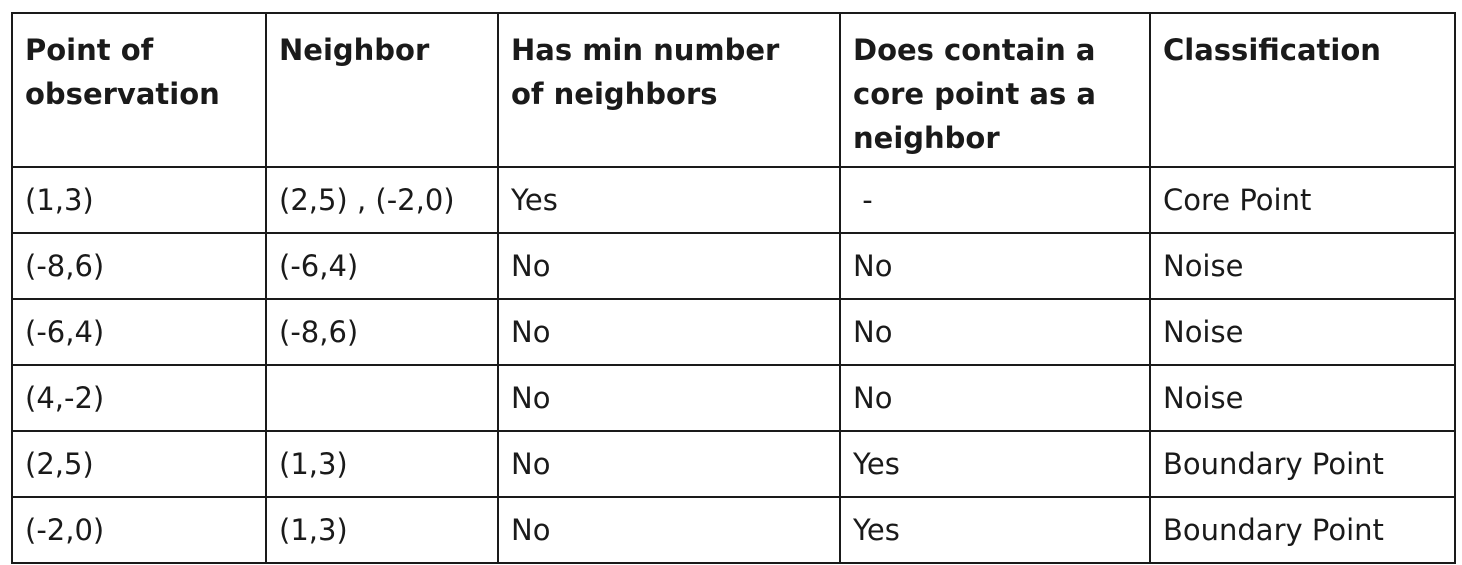  Describe the element at coordinates (139, 90) in the screenshot. I see `header-point-of-observation: Point of observation` at that location.